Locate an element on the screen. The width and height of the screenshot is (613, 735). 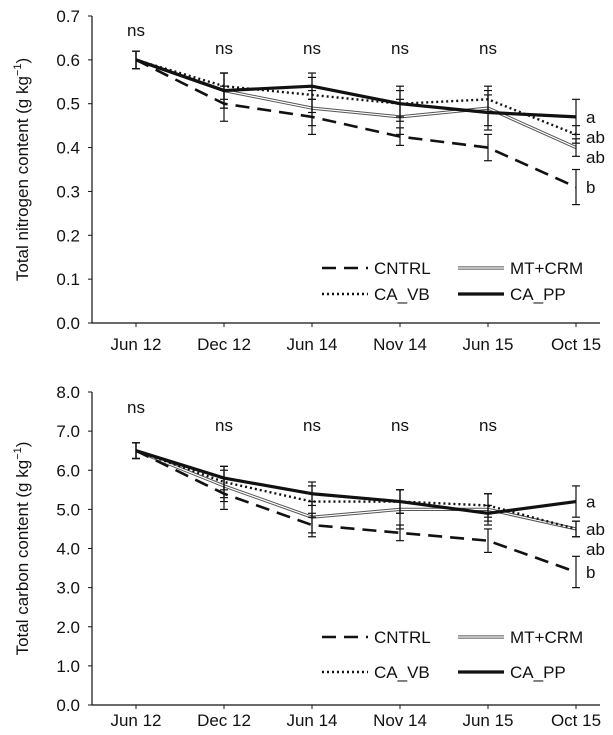
y-tick-label: 0.4 is located at coordinates (68, 148).